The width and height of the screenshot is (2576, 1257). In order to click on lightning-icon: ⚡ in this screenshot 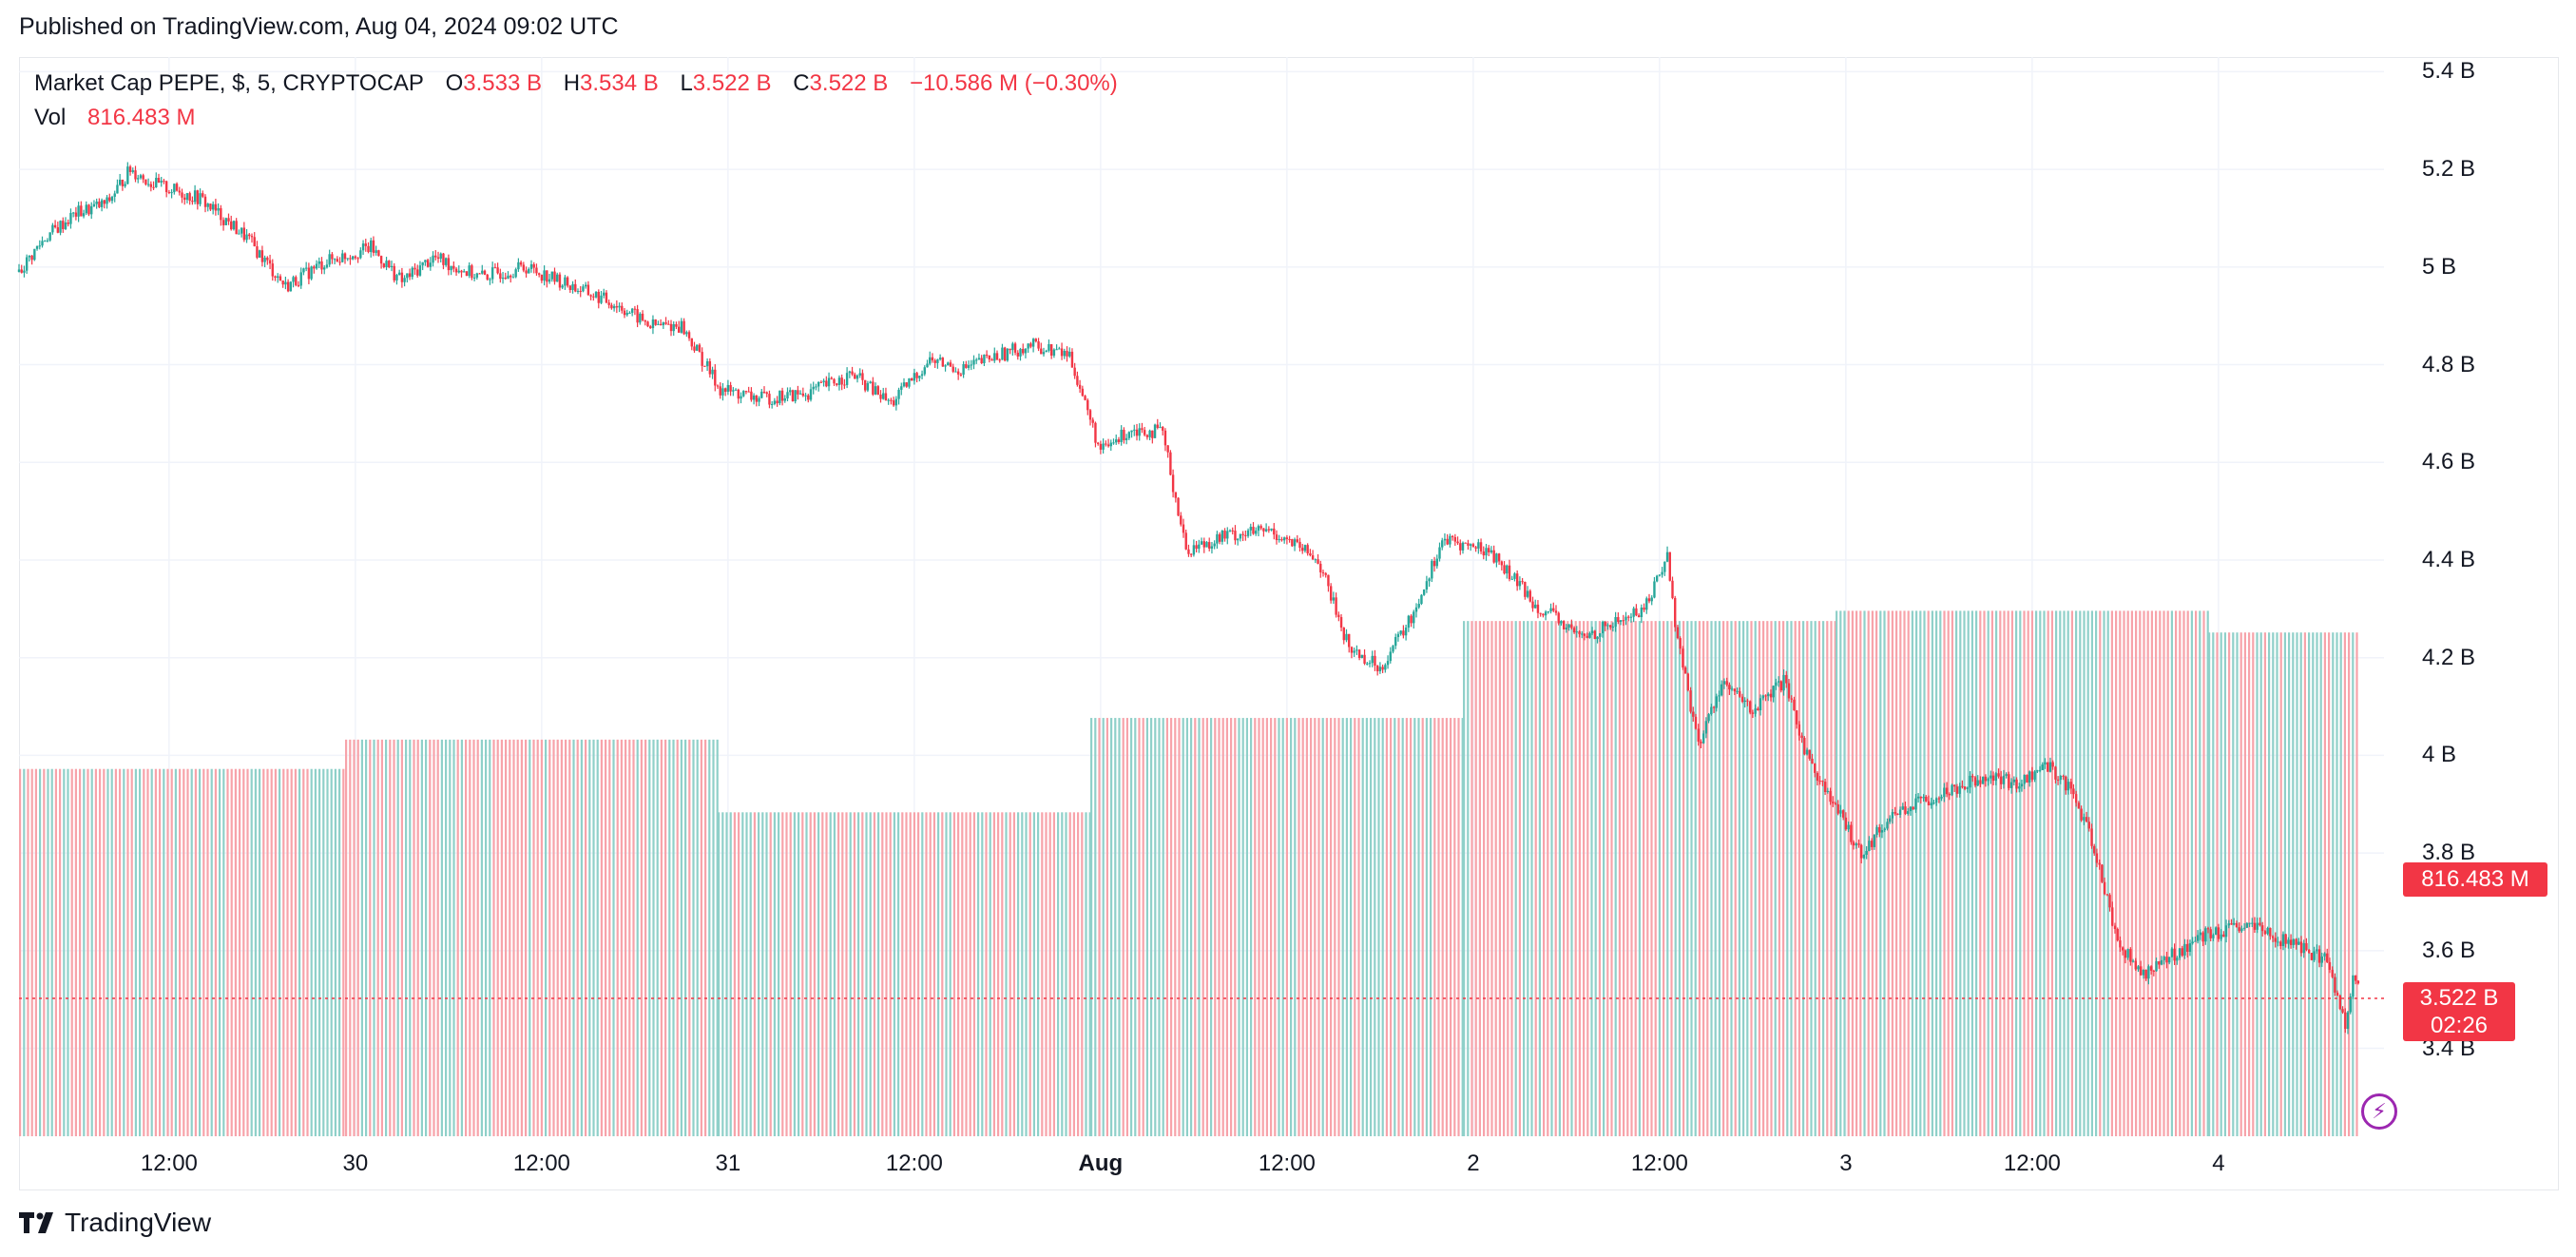, I will do `click(2379, 1111)`.